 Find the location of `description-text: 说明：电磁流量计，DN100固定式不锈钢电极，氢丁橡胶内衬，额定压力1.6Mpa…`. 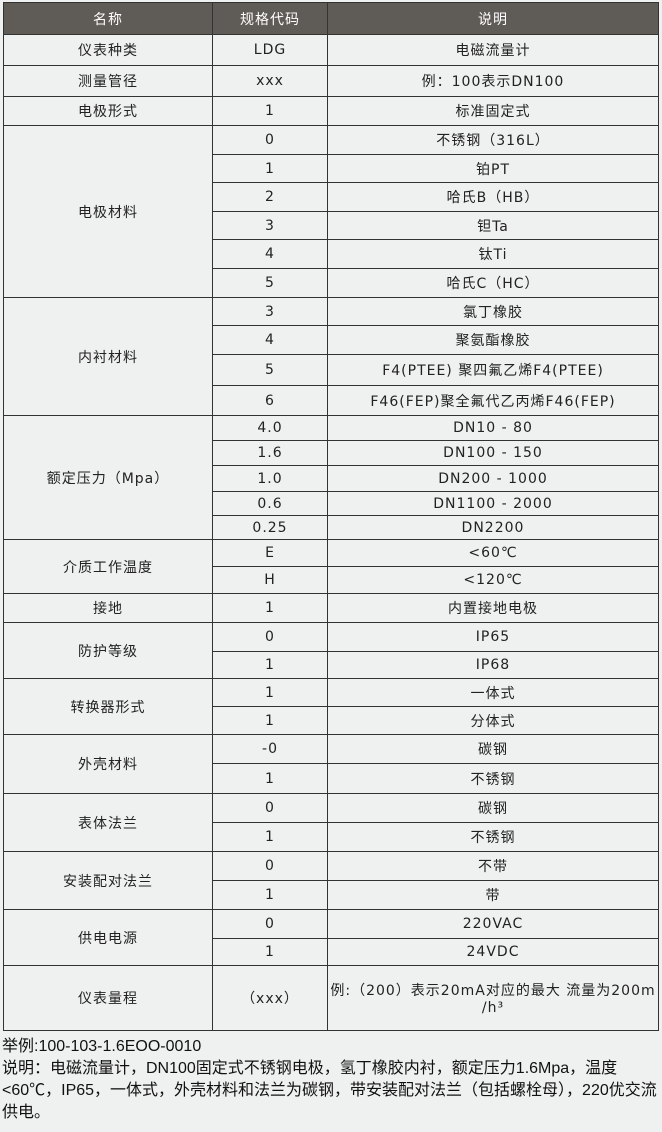

description-text: 说明：电磁流量计，DN100固定式不锈钢电极，氢丁橡胶内衬，额定压力1.6Mpa… is located at coordinates (329, 1090).